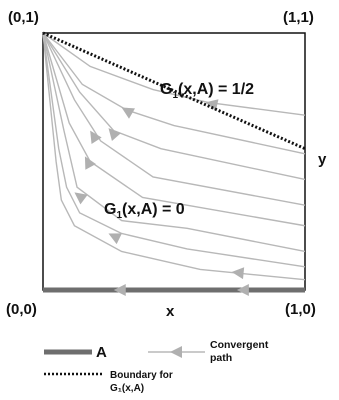 The width and height of the screenshot is (339, 400). Describe the element at coordinates (239, 345) in the screenshot. I see `legend-path-label-1: Convergent` at that location.